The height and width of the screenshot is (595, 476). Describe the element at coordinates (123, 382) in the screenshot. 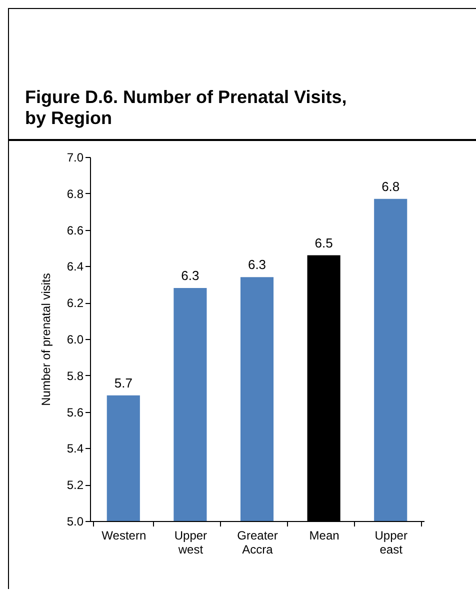

I see `data-label: 5.7` at that location.